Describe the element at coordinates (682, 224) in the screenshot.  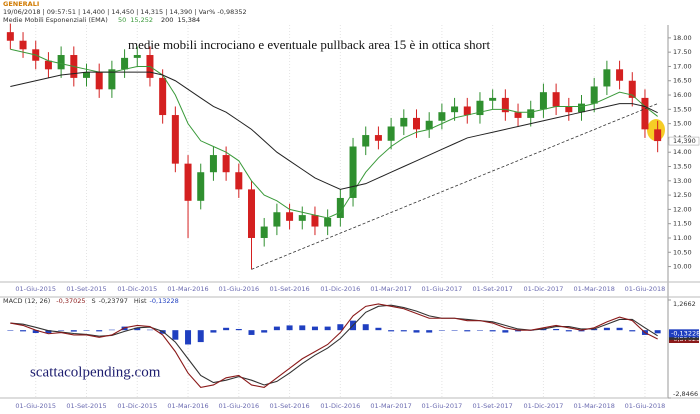
I see `y-tick-label: 11.50` at that location.